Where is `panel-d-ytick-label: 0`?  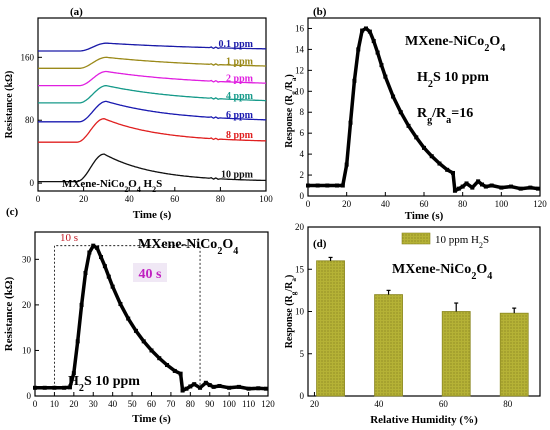 panel-d-ytick-label: 0 is located at coordinates (302, 396).